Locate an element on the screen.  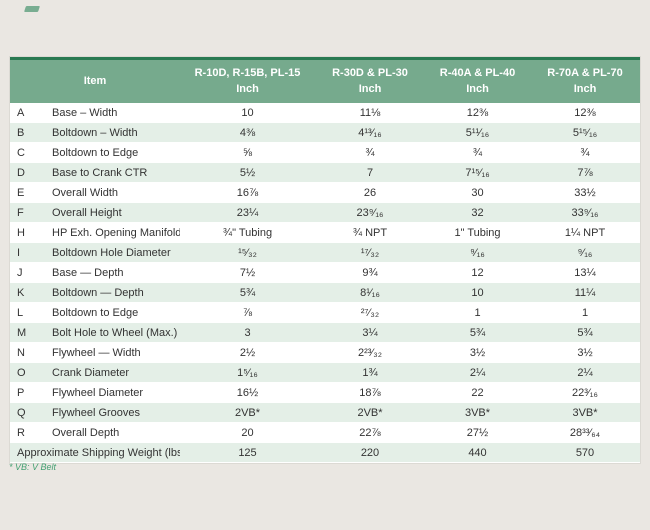
row-value: 5¹¹⁄₁₆ is located at coordinates (477, 132).